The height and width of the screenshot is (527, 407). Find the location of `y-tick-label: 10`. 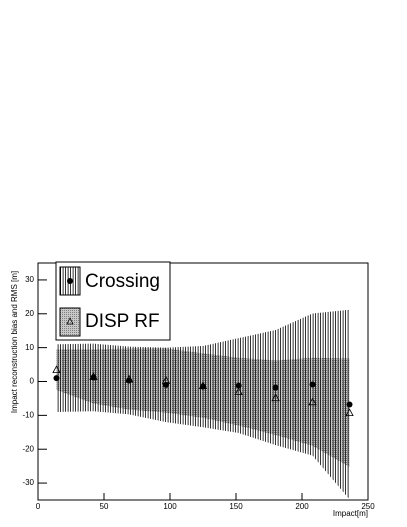

y-tick-label: 10 is located at coordinates (29, 347).